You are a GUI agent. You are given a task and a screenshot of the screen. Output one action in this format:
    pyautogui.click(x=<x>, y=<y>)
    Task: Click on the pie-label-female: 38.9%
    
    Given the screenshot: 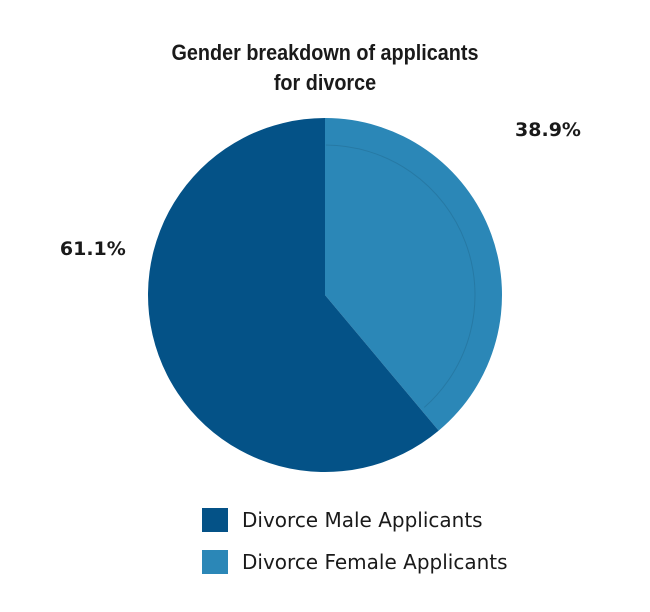 What is the action you would take?
    pyautogui.click(x=548, y=130)
    